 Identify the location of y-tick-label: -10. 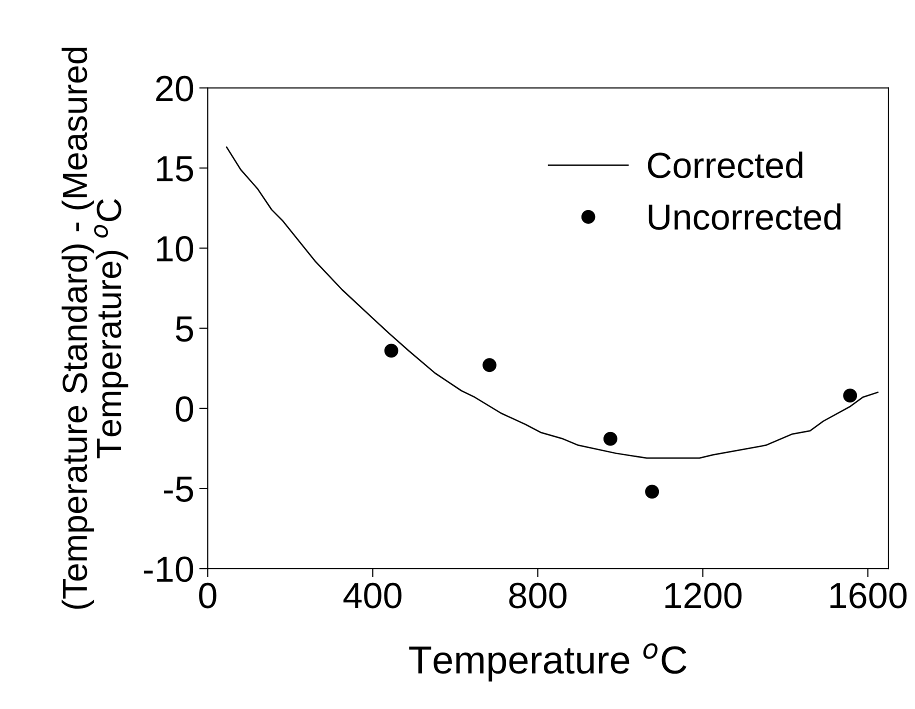
(169, 569).